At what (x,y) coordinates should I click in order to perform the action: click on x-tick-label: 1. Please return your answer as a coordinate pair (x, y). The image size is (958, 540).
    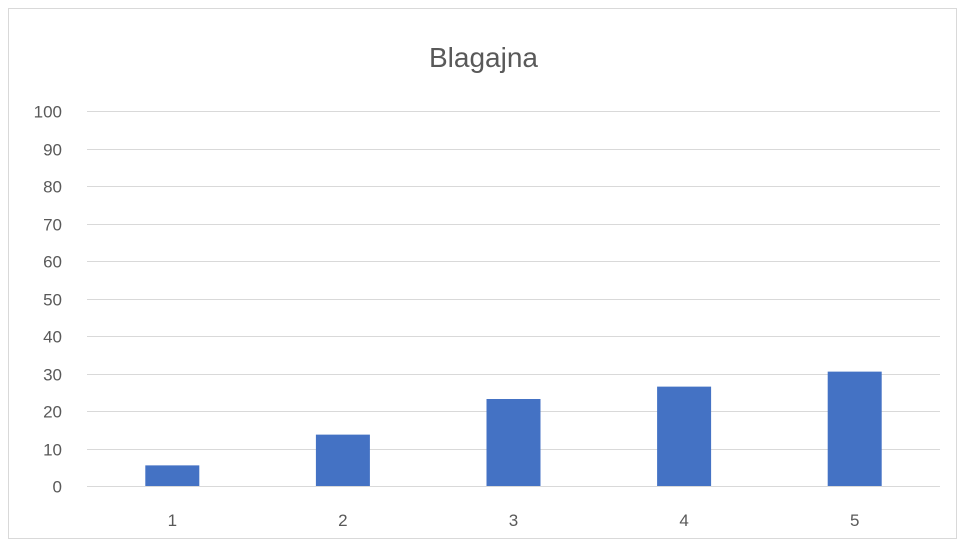
    Looking at the image, I should click on (172, 520).